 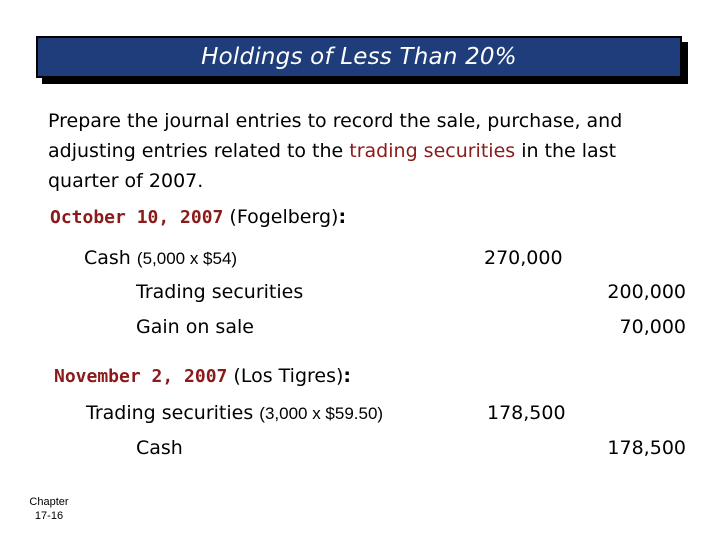 What do you see at coordinates (332, 166) in the screenshot?
I see `intro-text-2: in the last quarter of 2007.` at bounding box center [332, 166].